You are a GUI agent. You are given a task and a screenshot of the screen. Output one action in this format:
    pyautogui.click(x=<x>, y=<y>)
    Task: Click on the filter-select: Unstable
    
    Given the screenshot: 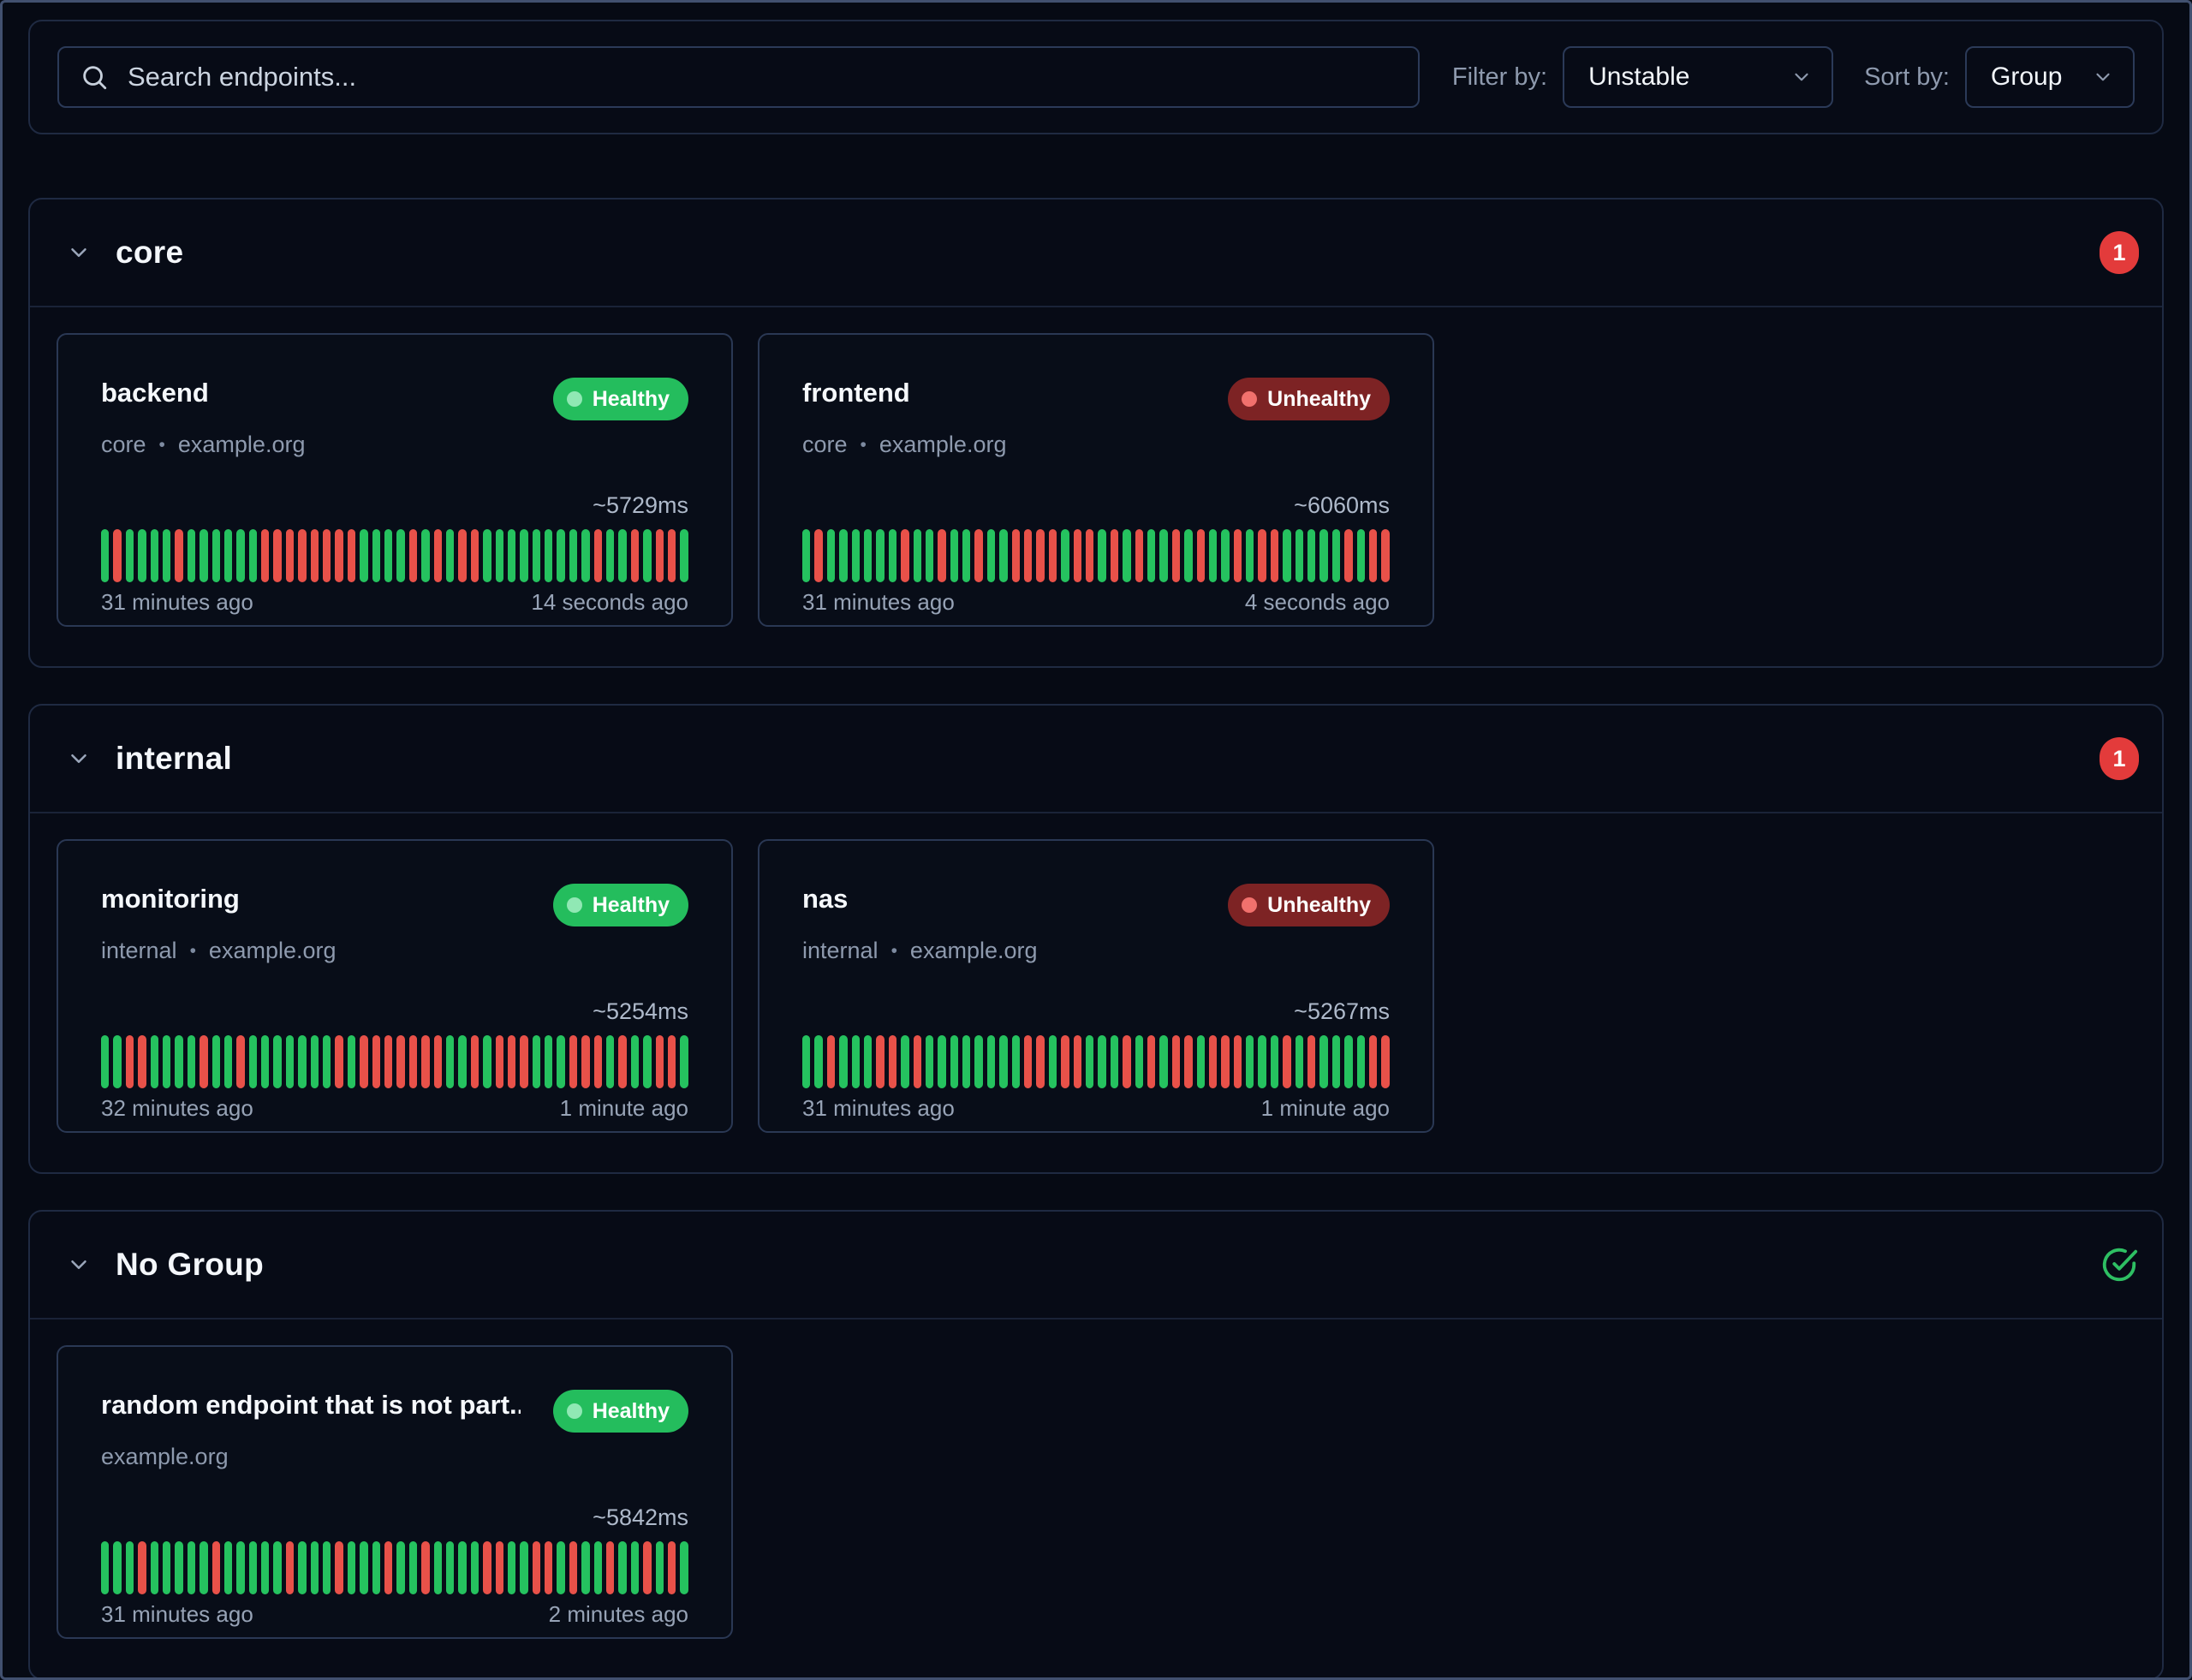 What is the action you would take?
    pyautogui.click(x=1698, y=77)
    